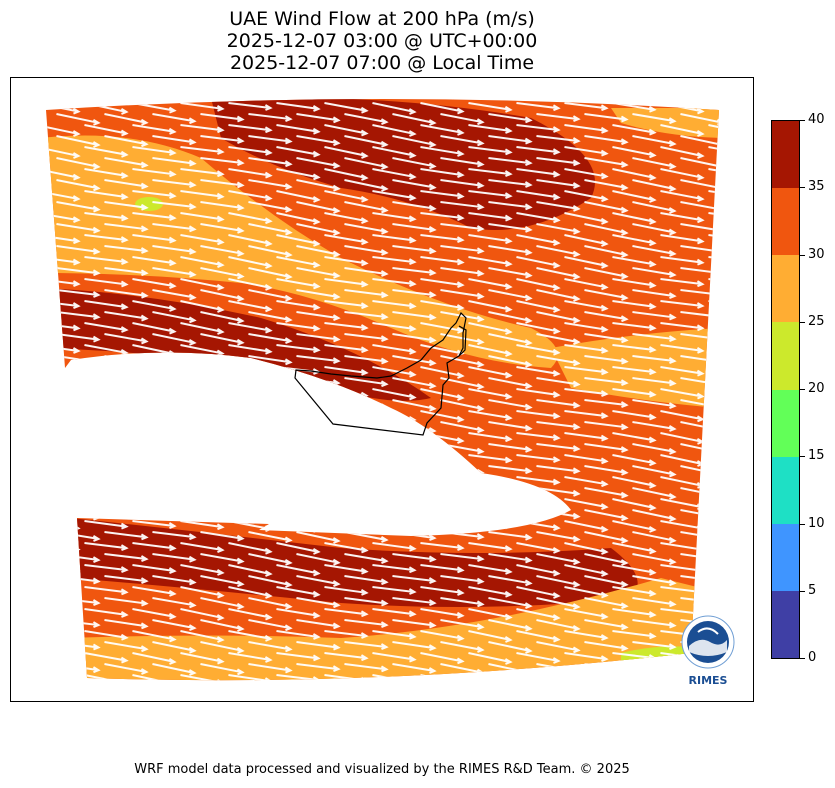 This screenshot has height=788, width=835. I want to click on colorbar-tick, so click(802, 591).